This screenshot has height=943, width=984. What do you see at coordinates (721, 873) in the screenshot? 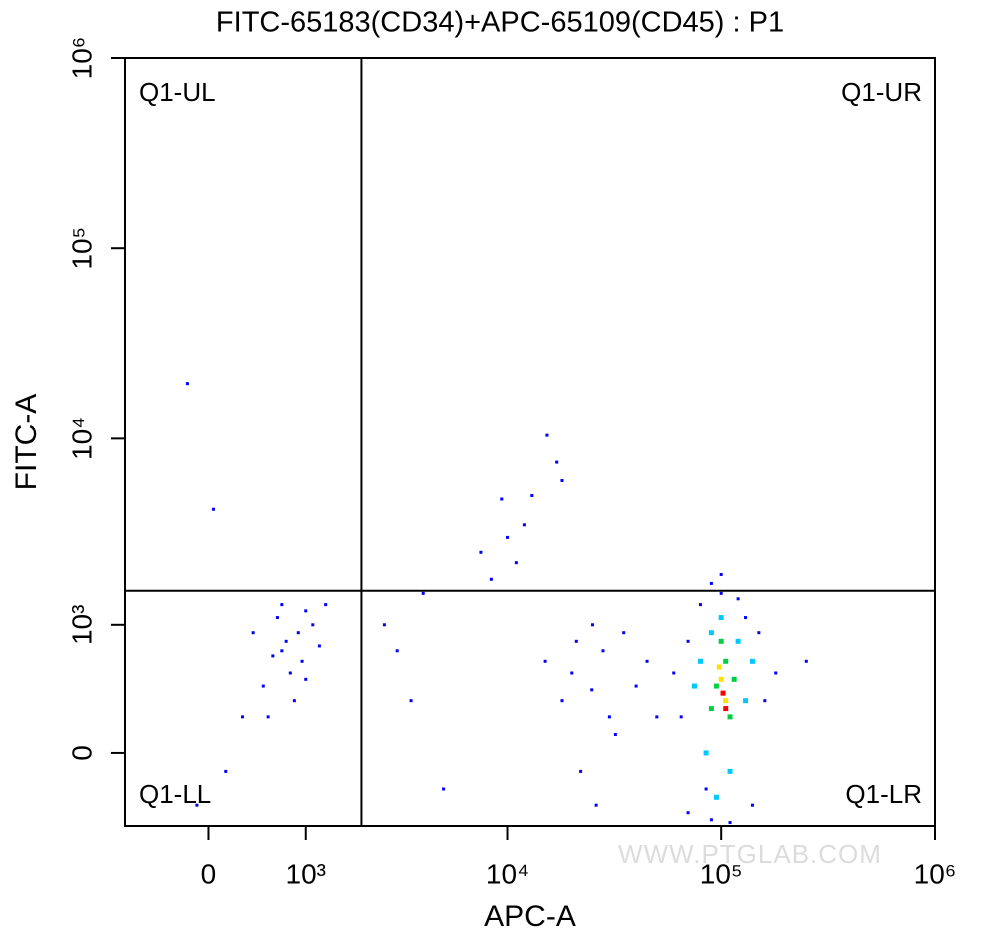
I see `x-tick-label: 10⁵` at bounding box center [721, 873].